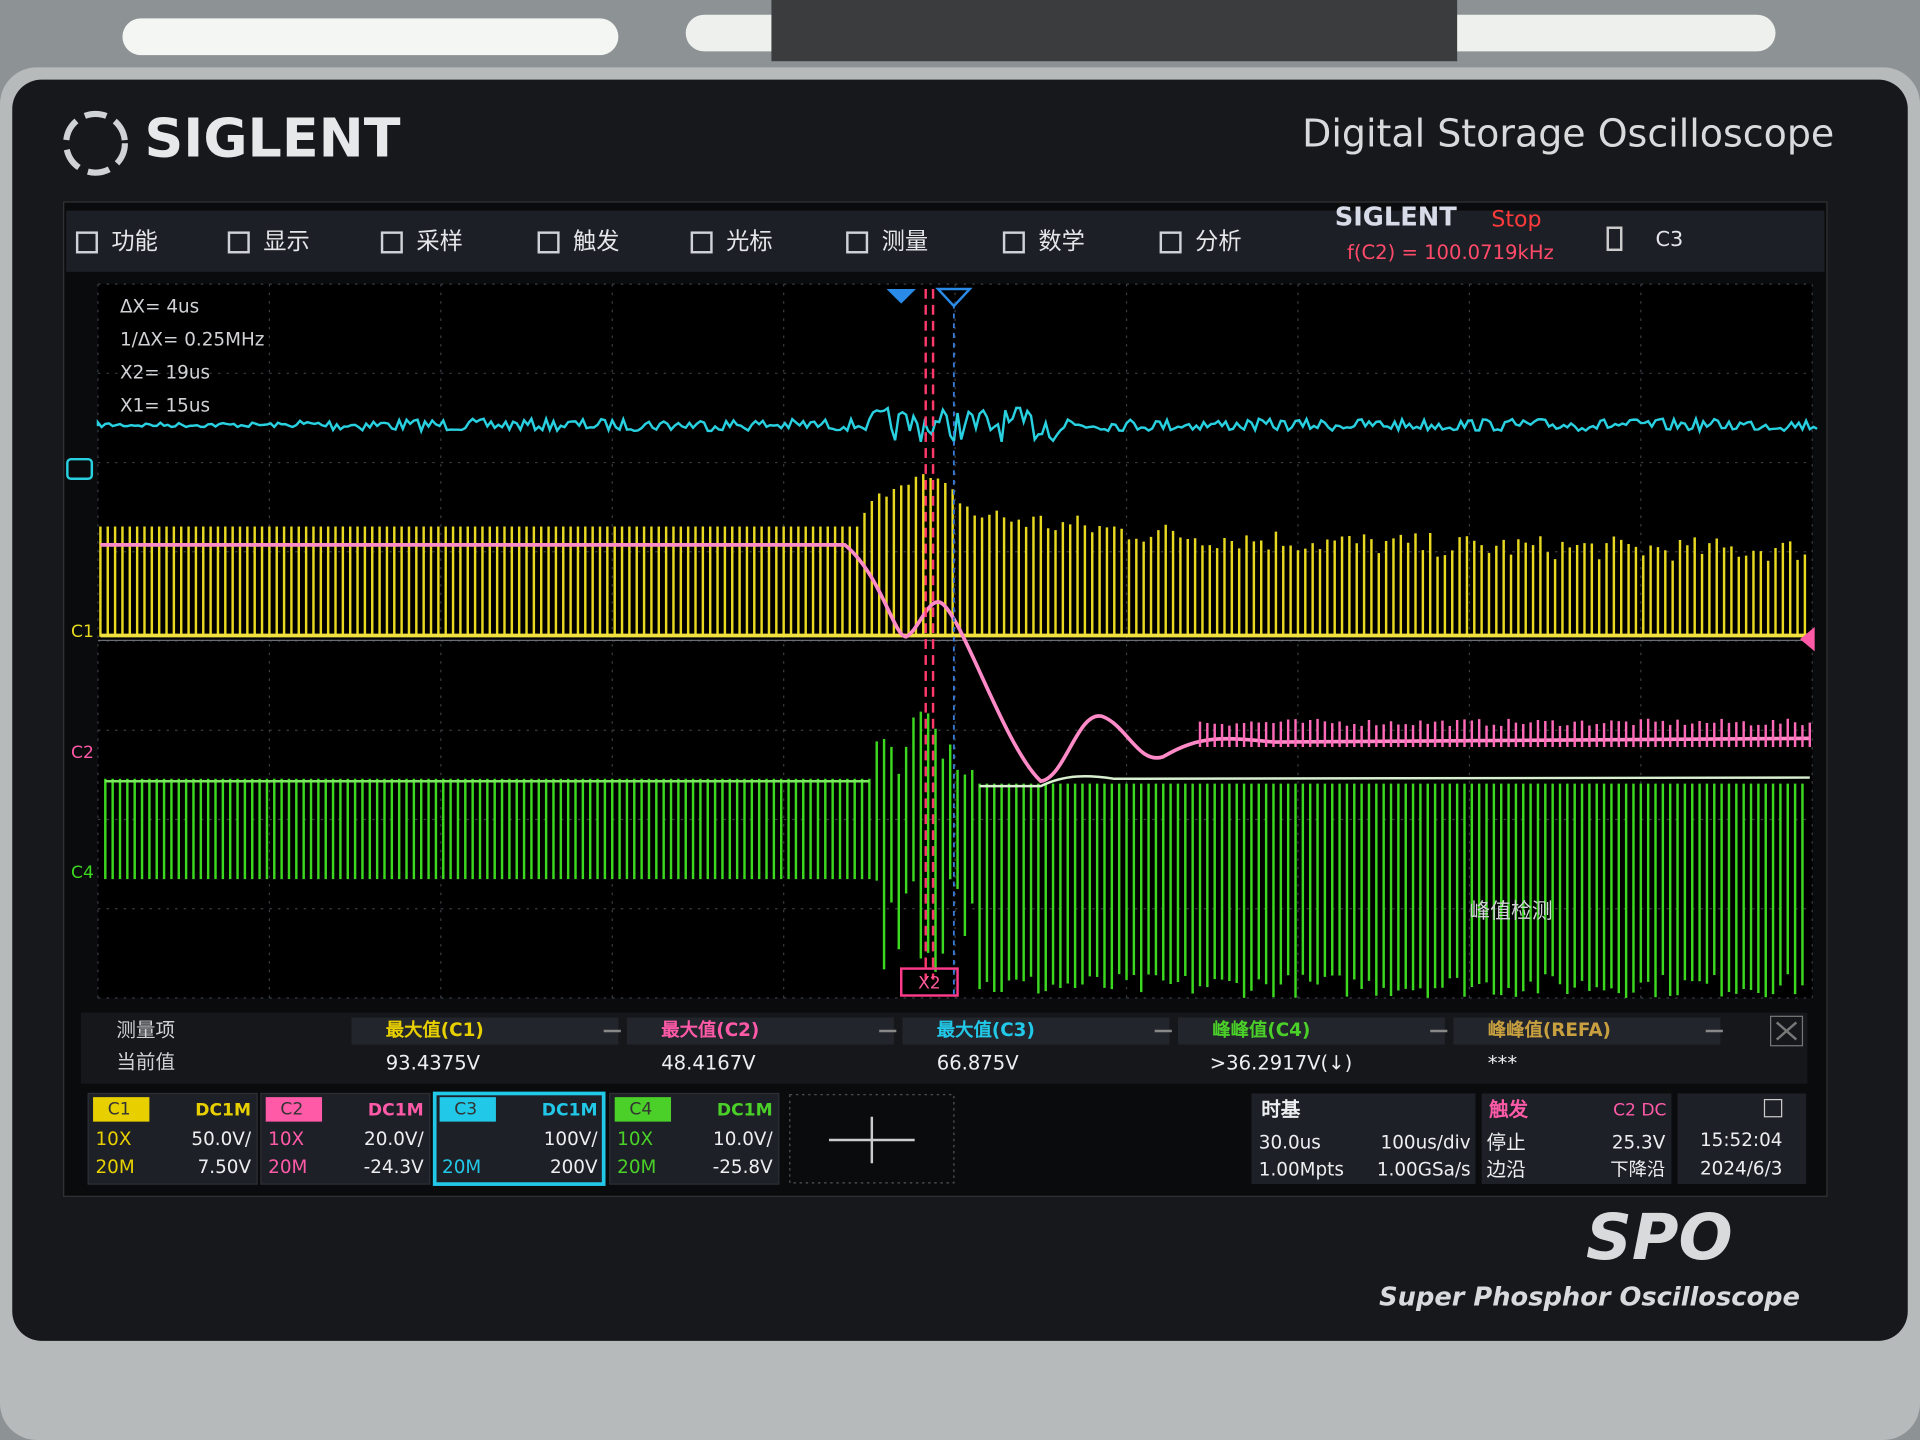  What do you see at coordinates (272, 138) in the screenshot?
I see `brand-logo: SIGLENT` at bounding box center [272, 138].